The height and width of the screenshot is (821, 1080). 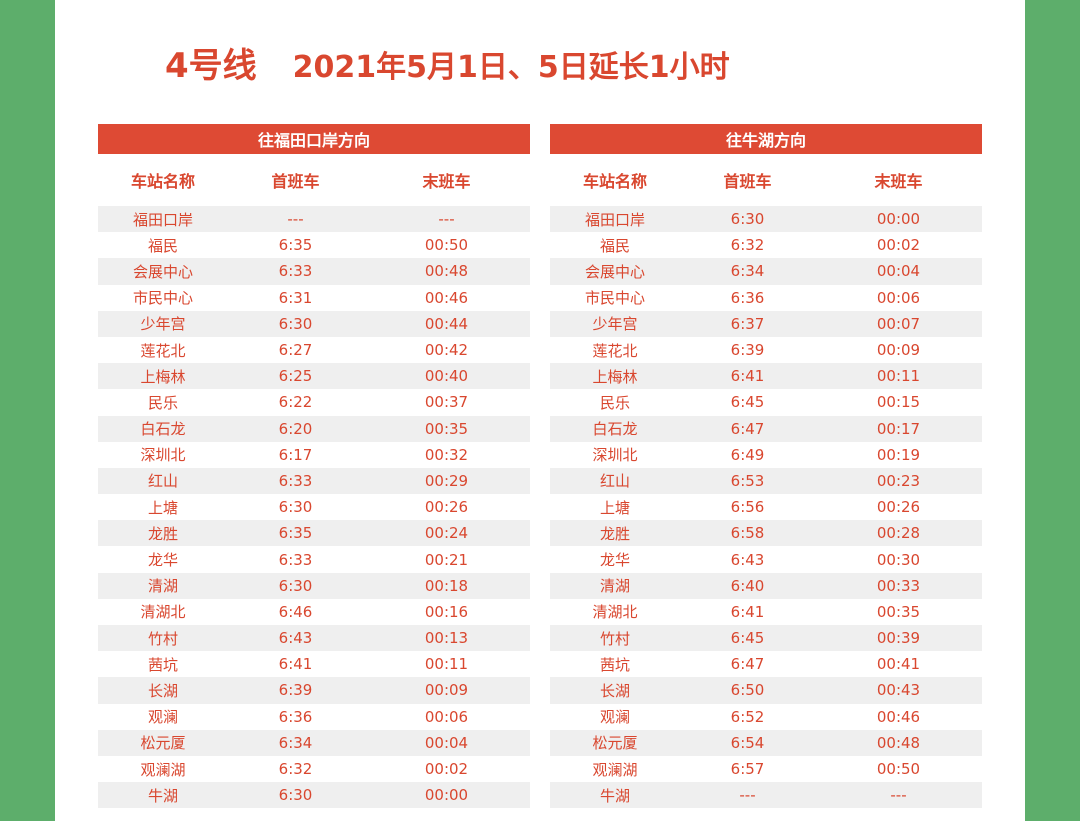 What do you see at coordinates (898, 559) in the screenshot?
I see `last-train-time: 00:30` at bounding box center [898, 559].